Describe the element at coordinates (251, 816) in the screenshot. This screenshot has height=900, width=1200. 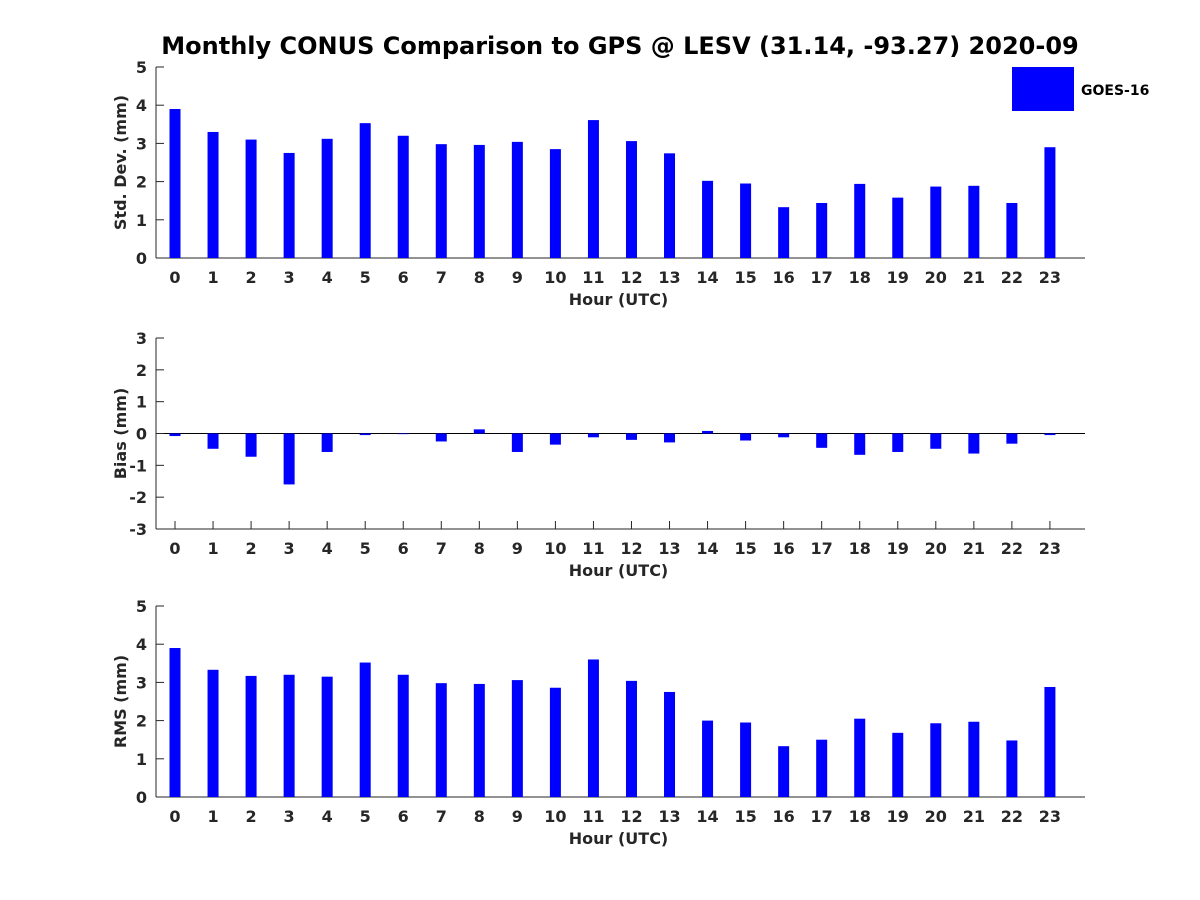
I see `x-tick-label: 2` at that location.